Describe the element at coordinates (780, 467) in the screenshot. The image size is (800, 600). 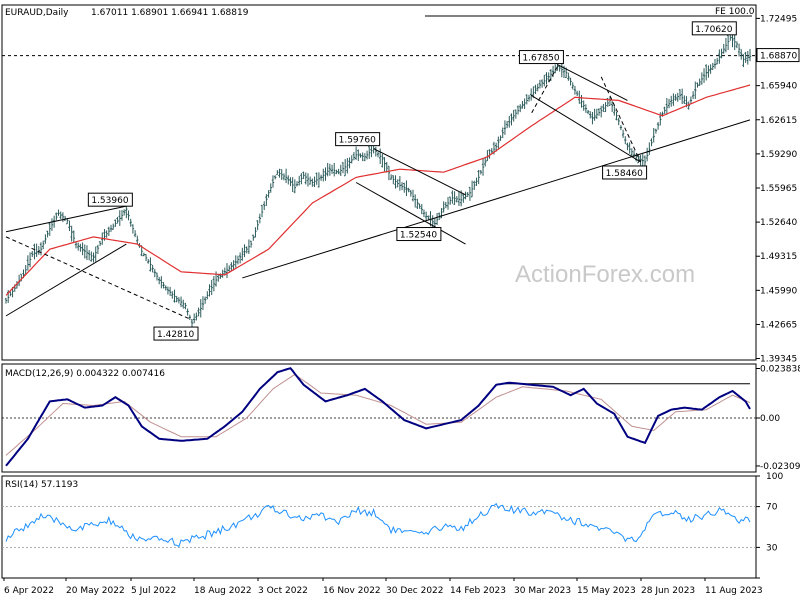
I see `macd-y-tick-label: -0.02309` at that location.